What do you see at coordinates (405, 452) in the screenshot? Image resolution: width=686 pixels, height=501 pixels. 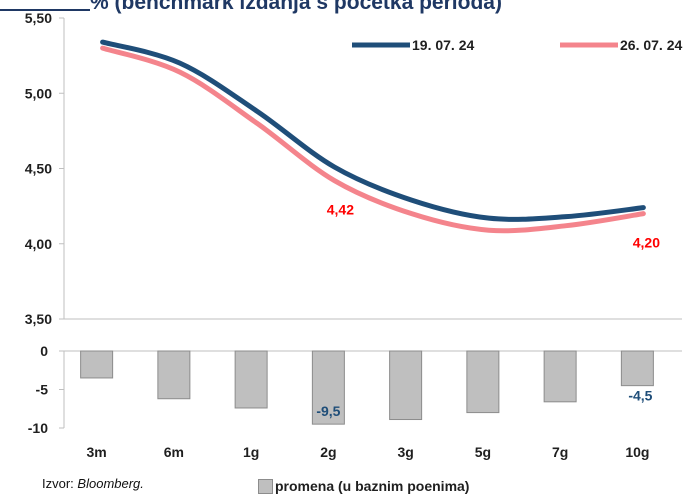 I see `category-label: 3g` at bounding box center [405, 452].